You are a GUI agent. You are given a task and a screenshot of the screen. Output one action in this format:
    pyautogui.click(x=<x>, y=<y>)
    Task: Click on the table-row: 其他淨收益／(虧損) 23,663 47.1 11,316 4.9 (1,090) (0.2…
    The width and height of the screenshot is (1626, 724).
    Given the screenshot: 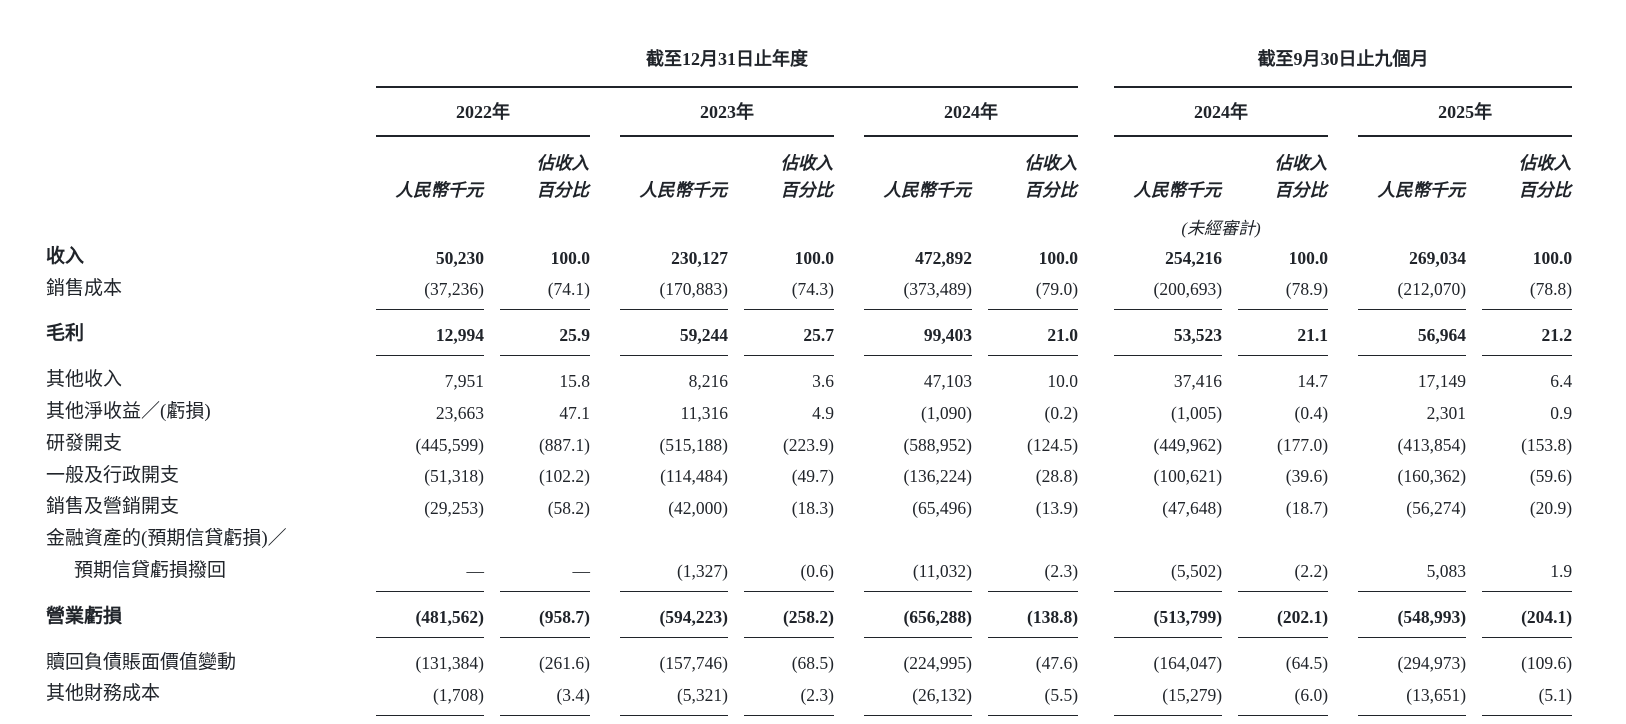 What is the action you would take?
    pyautogui.click(x=809, y=412)
    